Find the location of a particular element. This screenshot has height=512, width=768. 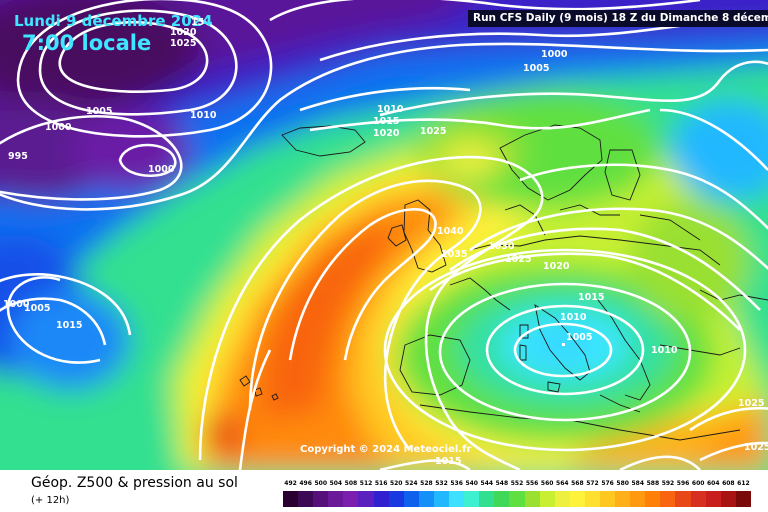

color-scale-label: 516 is located at coordinates (381, 483).